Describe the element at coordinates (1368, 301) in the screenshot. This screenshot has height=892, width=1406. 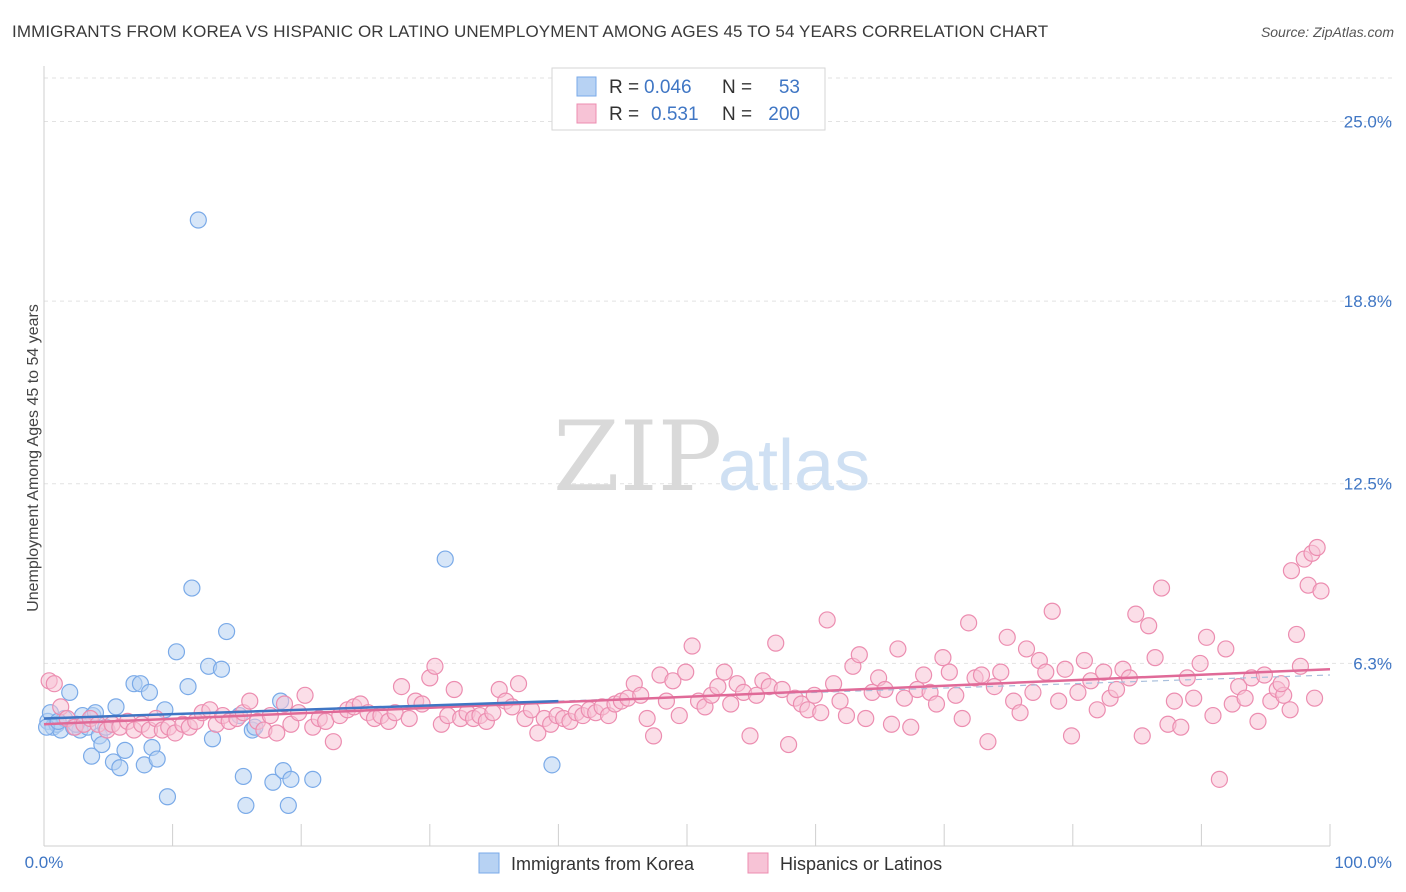
I see `y-tick-label: 18.8%` at that location.